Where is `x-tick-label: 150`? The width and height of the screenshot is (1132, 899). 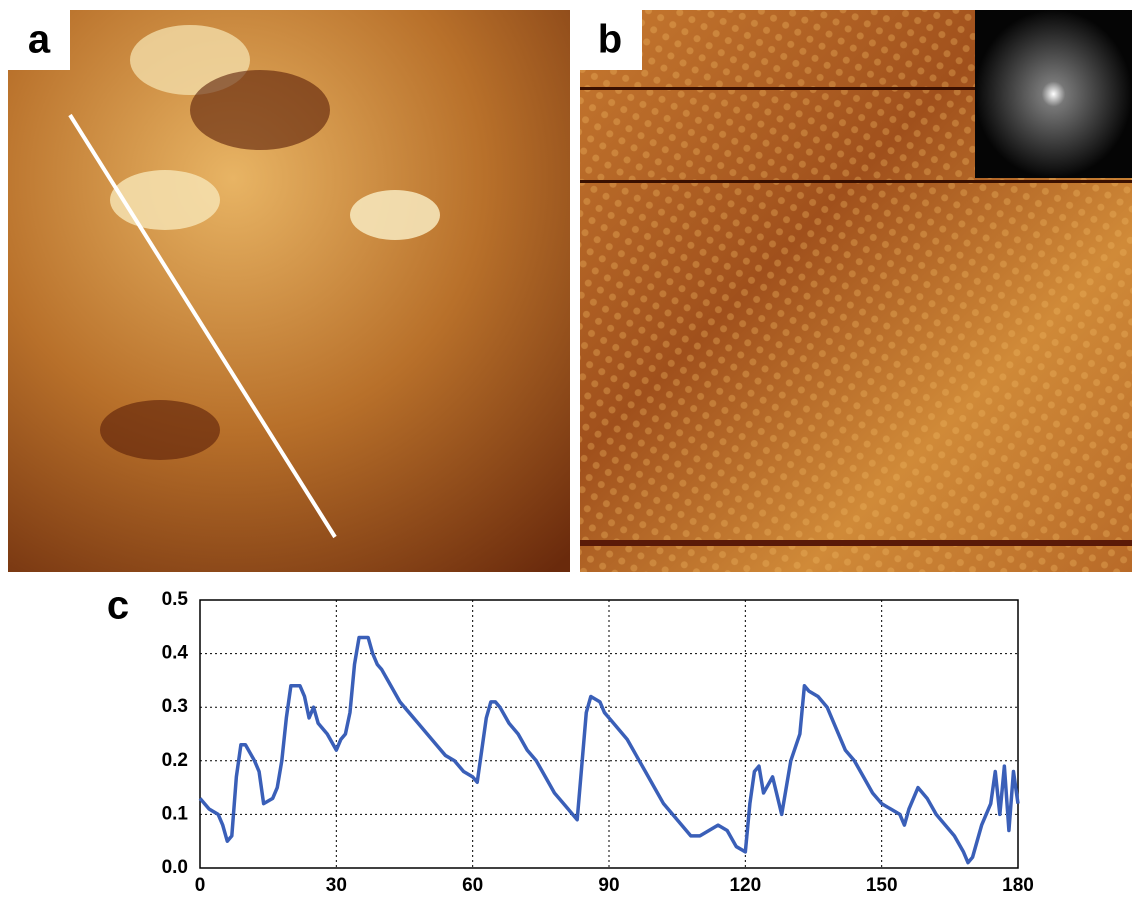 x-tick-label: 150 is located at coordinates (882, 885).